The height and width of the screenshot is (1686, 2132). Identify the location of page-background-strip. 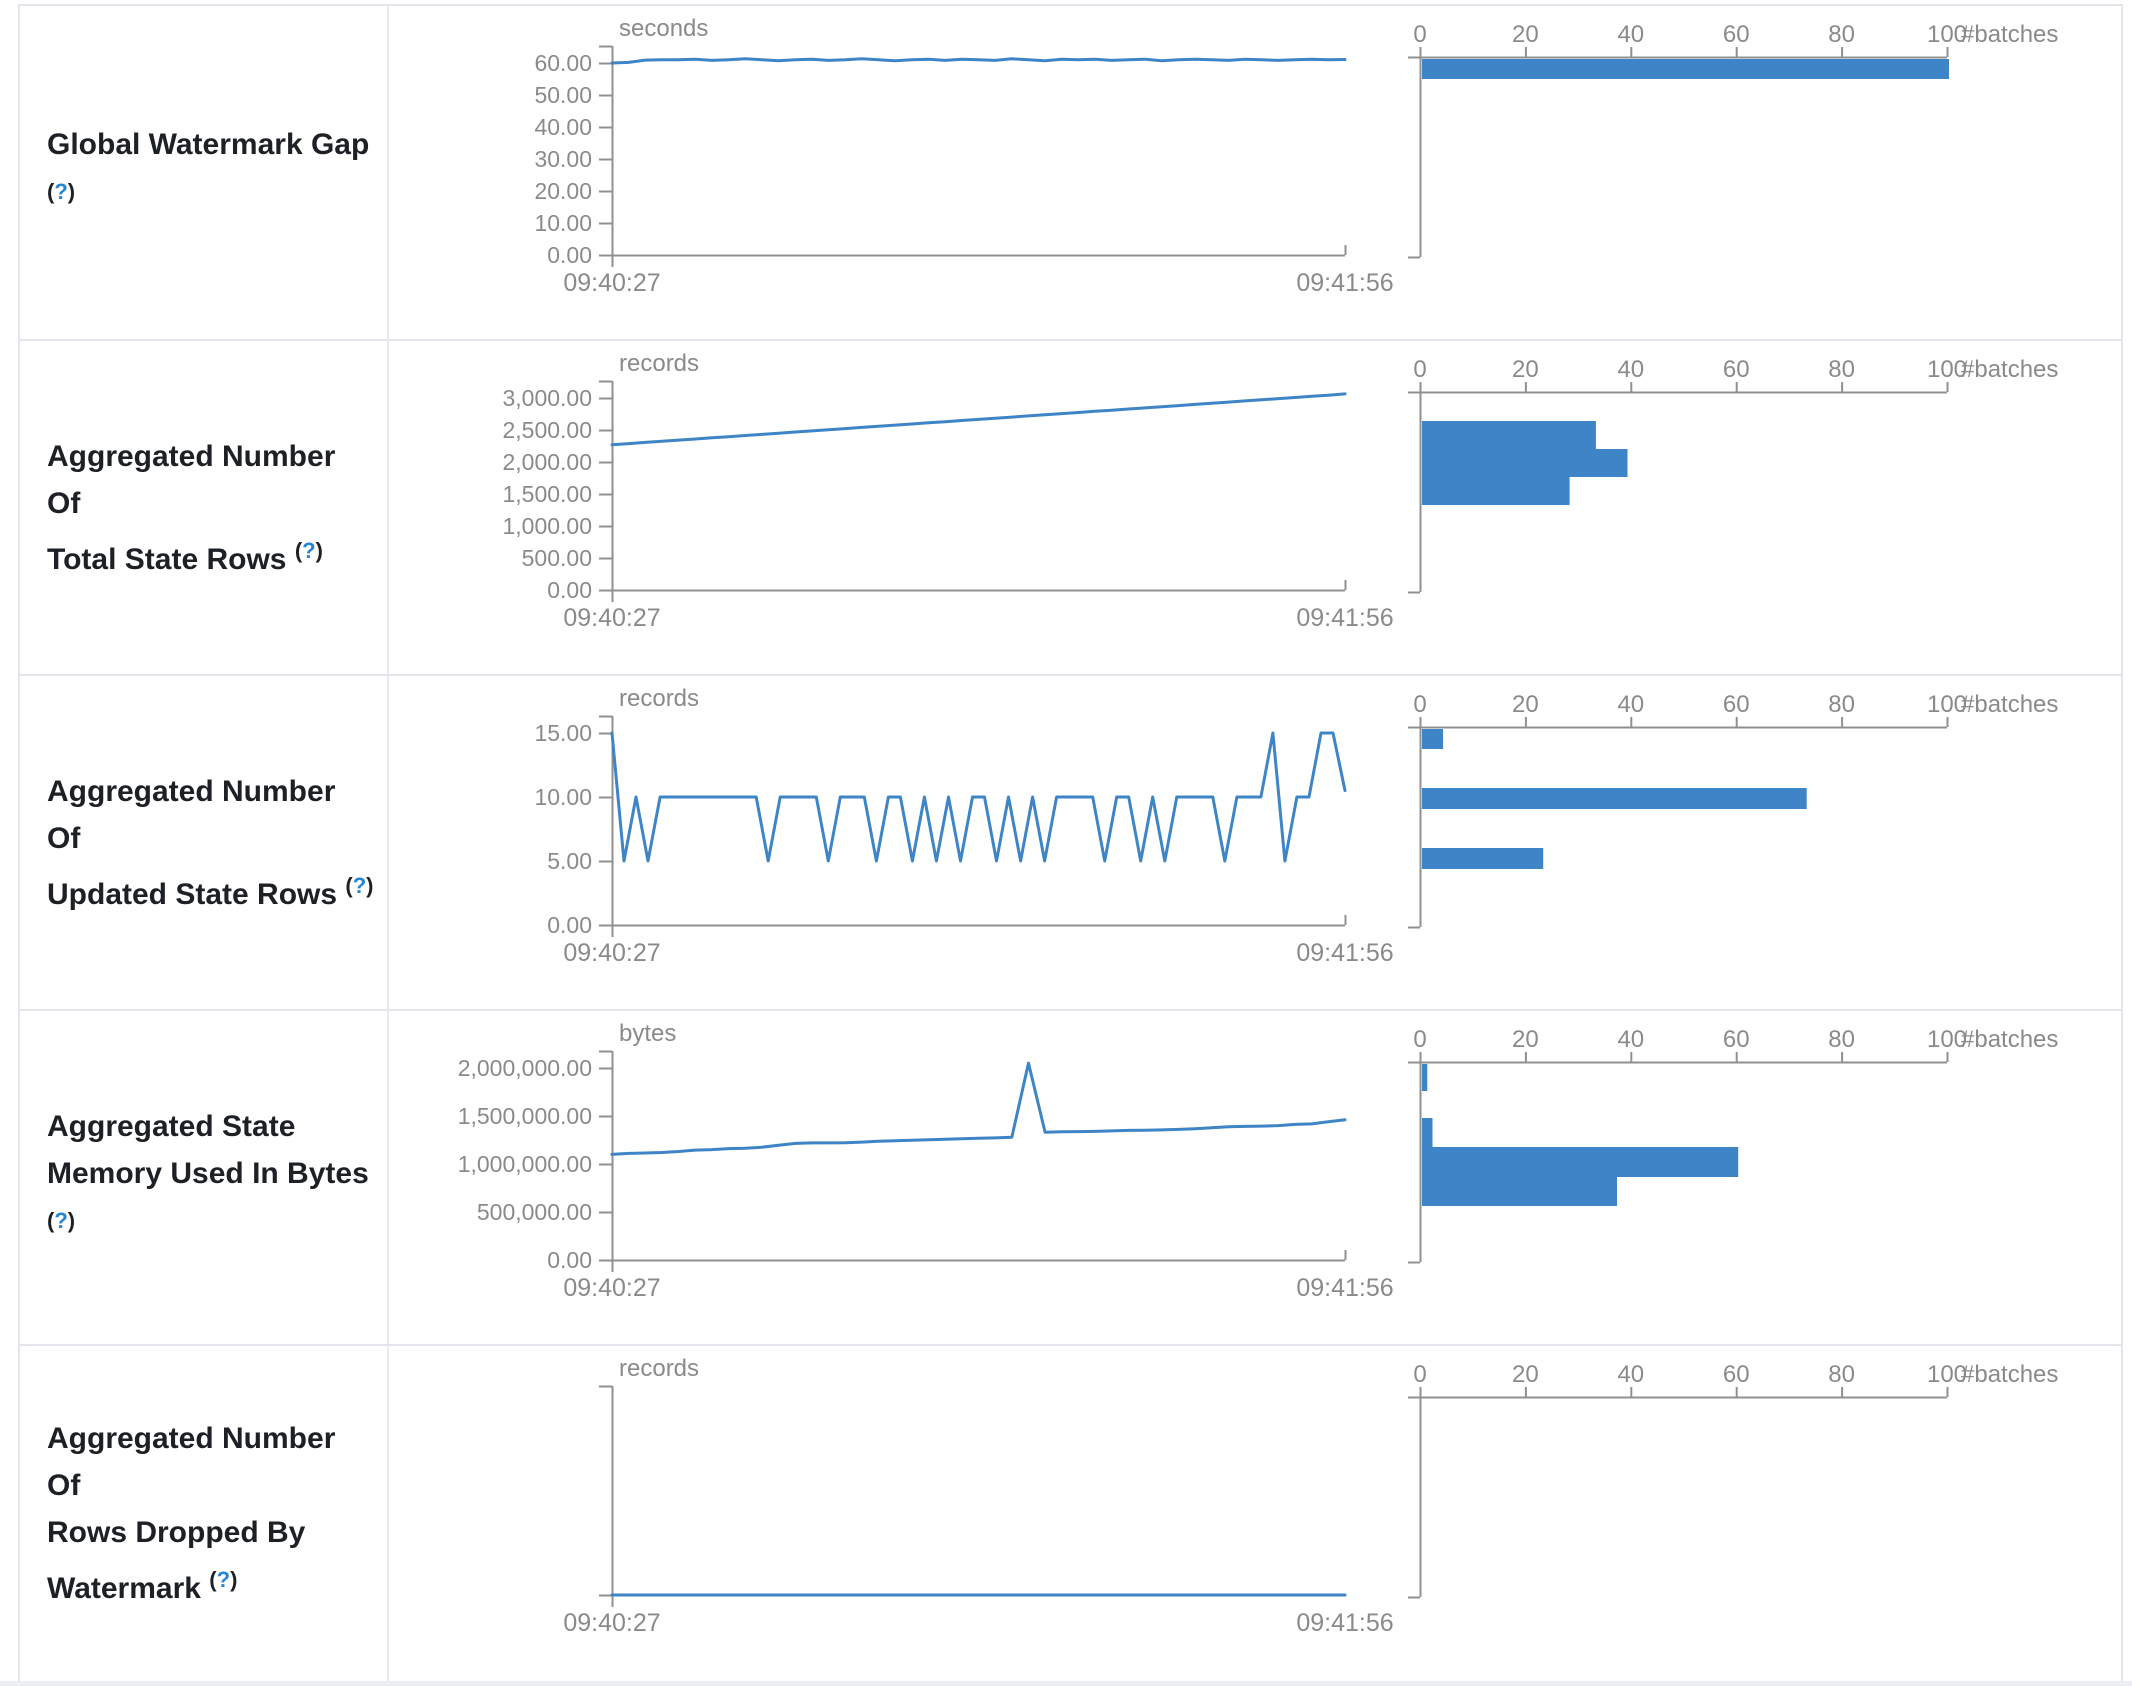
(1066, 1683).